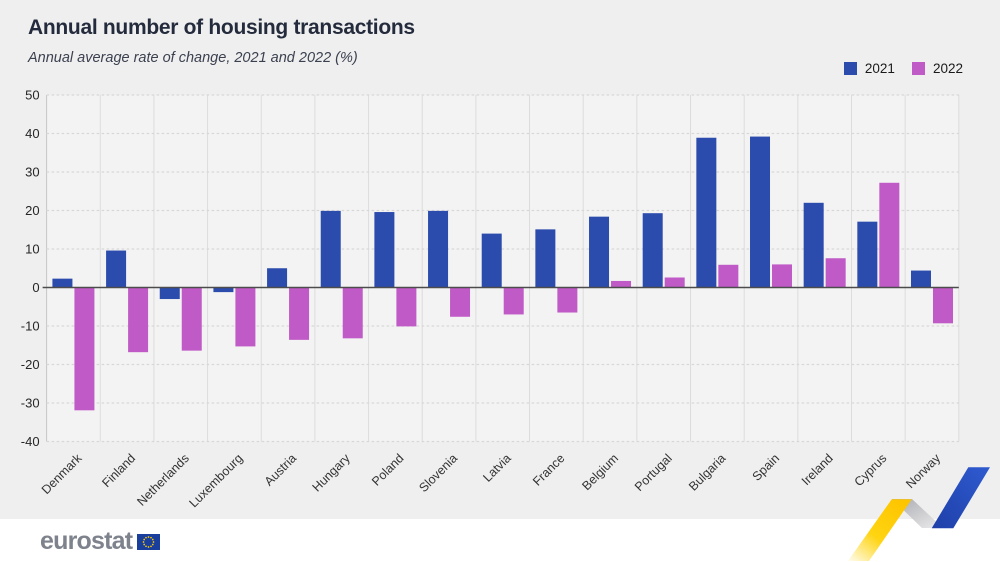 The image size is (1000, 562). I want to click on bar-spain-2021, so click(760, 212).